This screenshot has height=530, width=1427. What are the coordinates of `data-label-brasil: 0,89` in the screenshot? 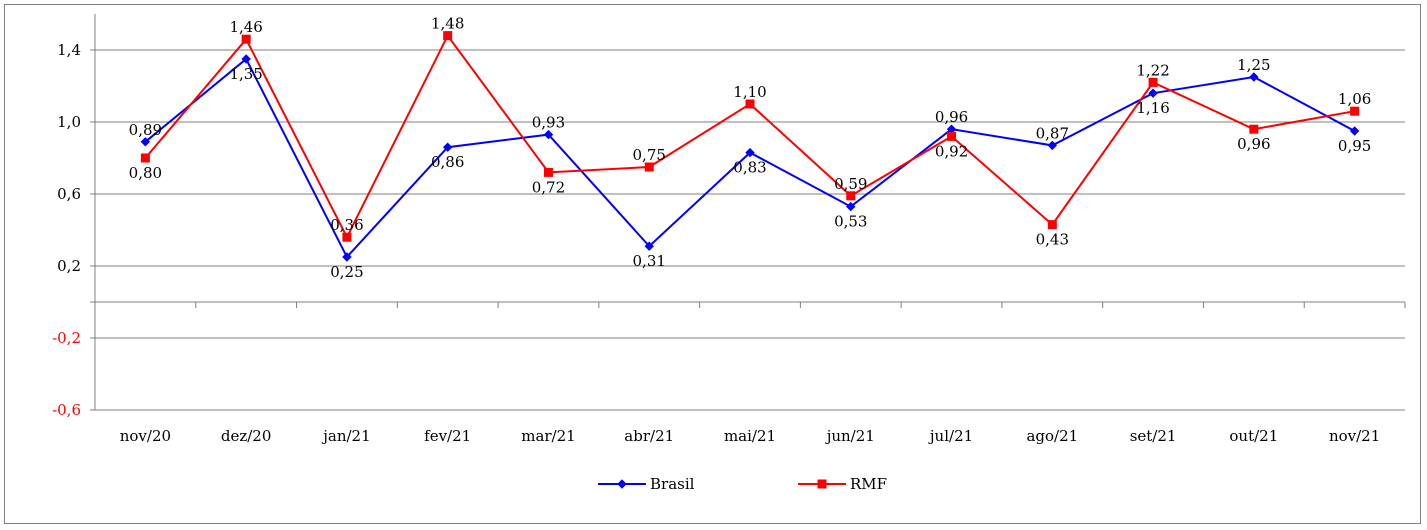 It's located at (145, 130).